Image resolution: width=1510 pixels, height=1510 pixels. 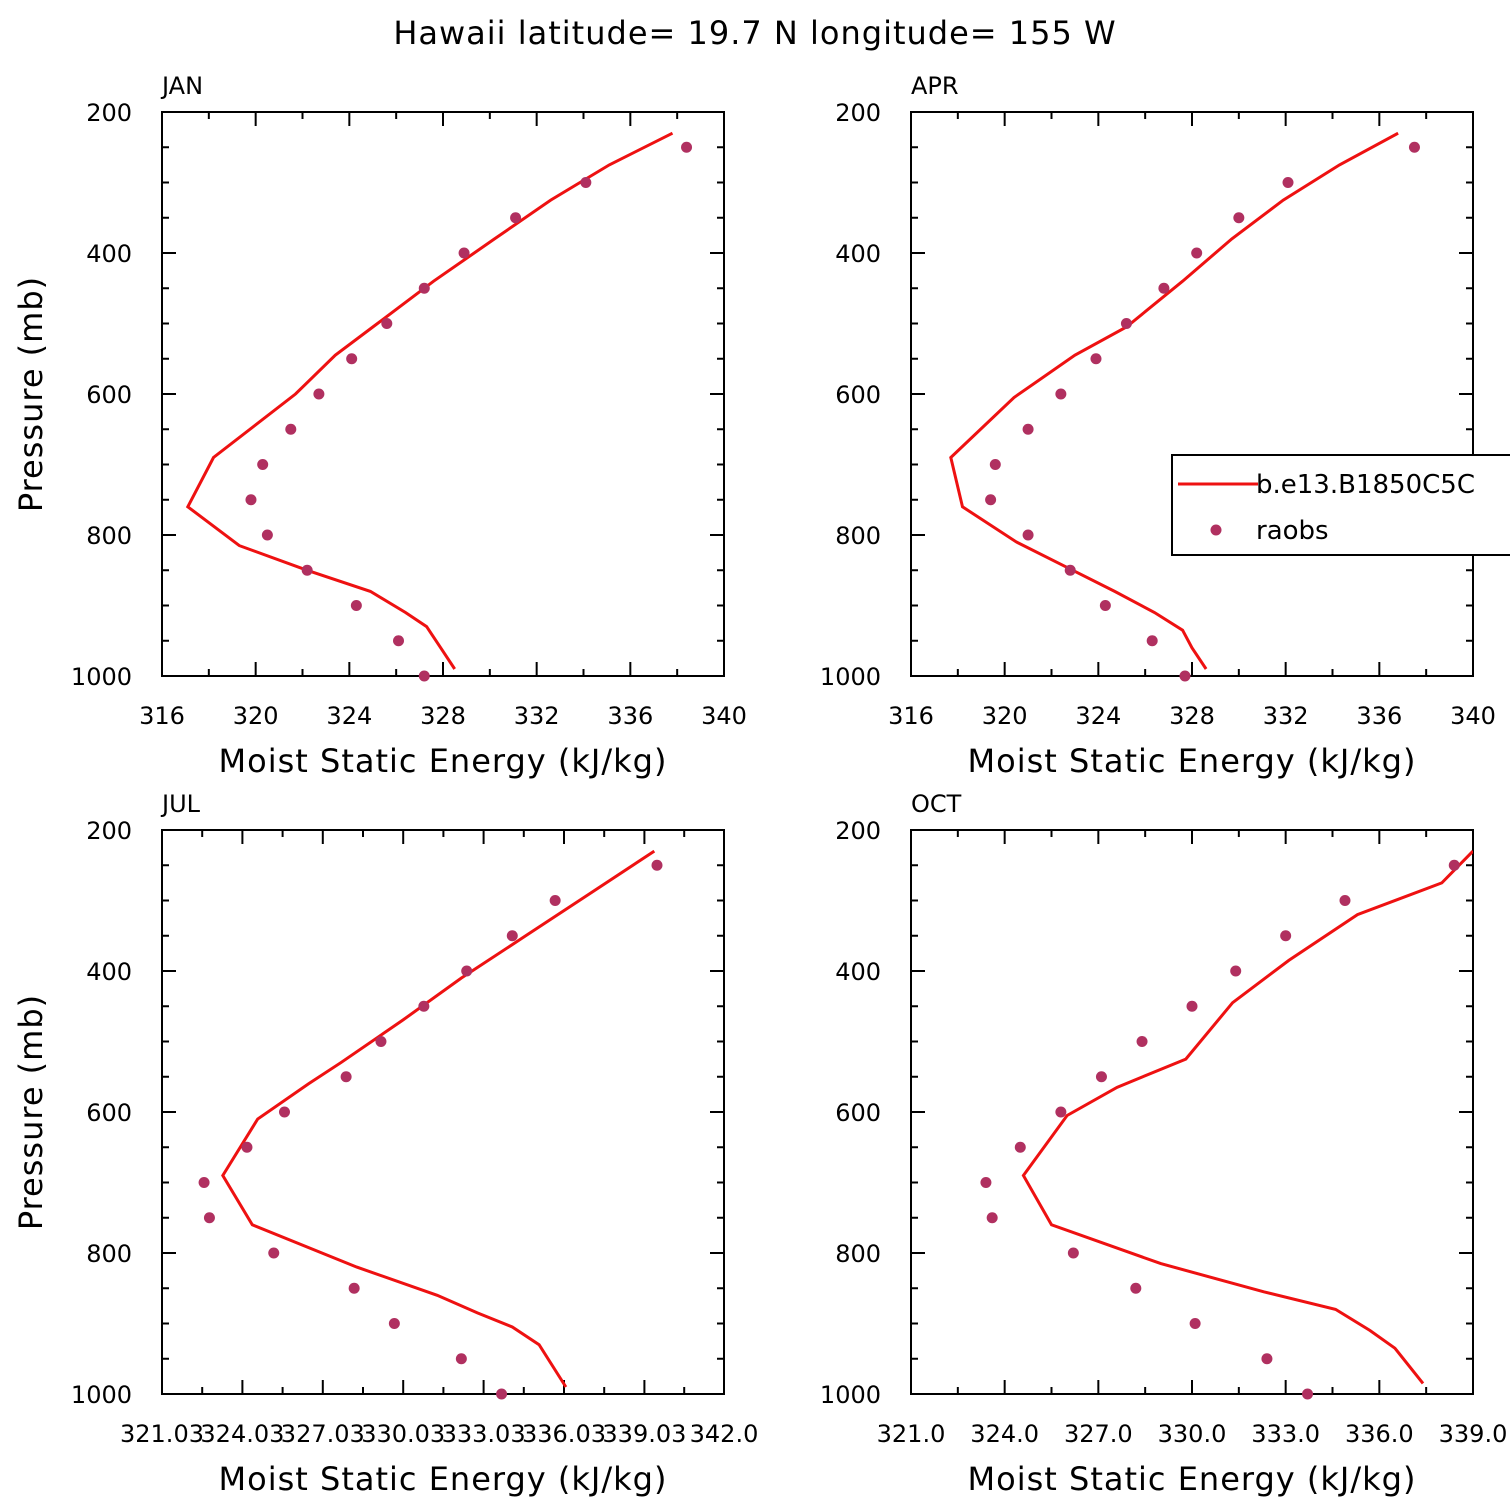 What do you see at coordinates (323, 1434) in the screenshot?
I see `x-tick-label: 327.03` at bounding box center [323, 1434].